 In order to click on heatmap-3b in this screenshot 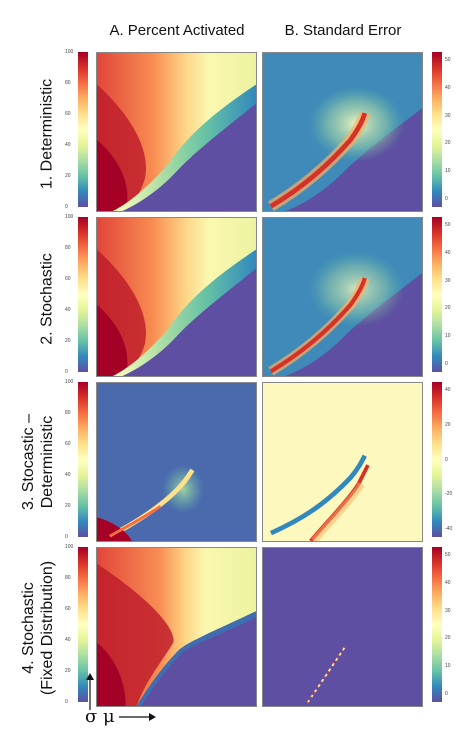, I will do `click(342, 462)`.